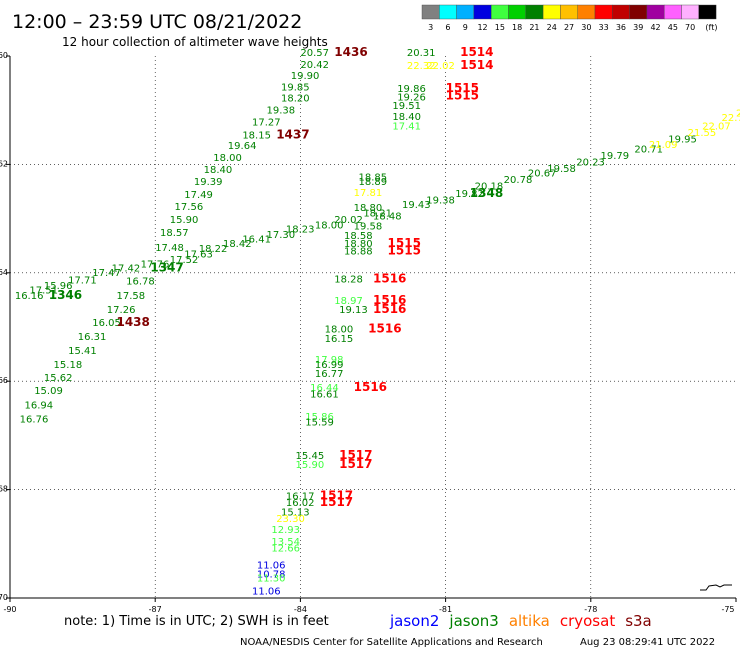  I want to click on swh-value-label: 17.81, so click(368, 193).